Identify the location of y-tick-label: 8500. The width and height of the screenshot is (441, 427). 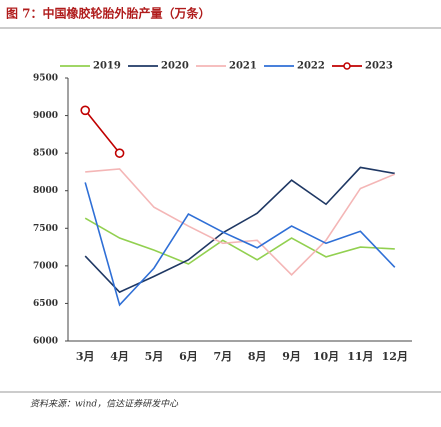
(45, 154).